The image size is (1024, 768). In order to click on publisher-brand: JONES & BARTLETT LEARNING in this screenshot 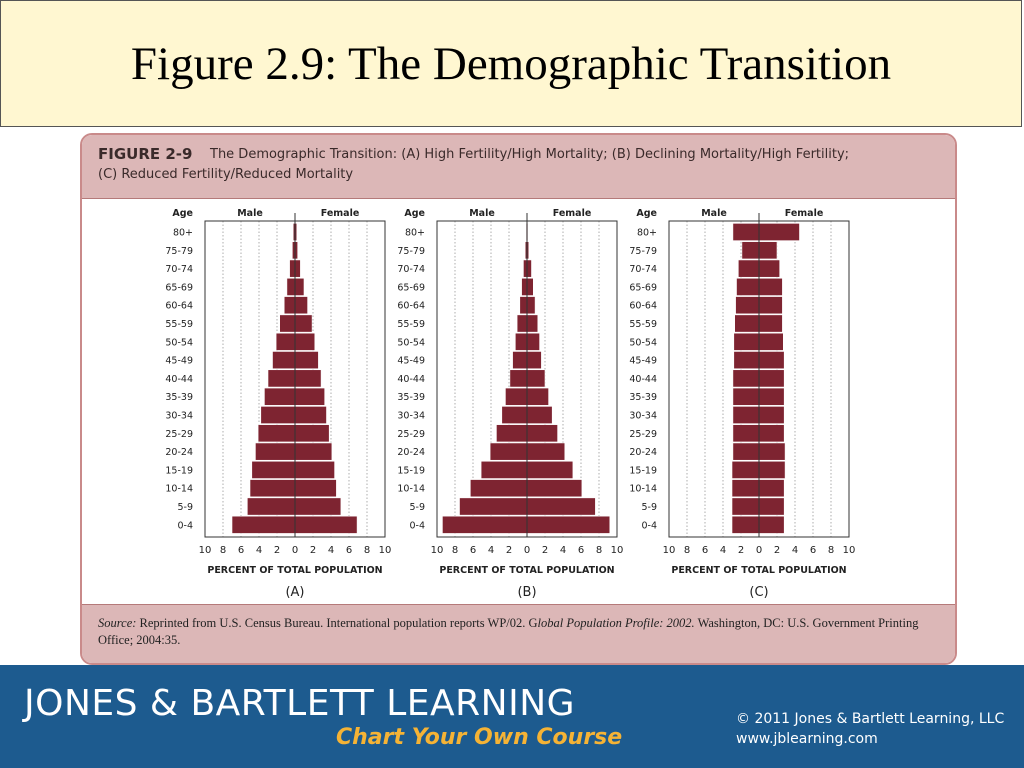, I will do `click(300, 703)`.